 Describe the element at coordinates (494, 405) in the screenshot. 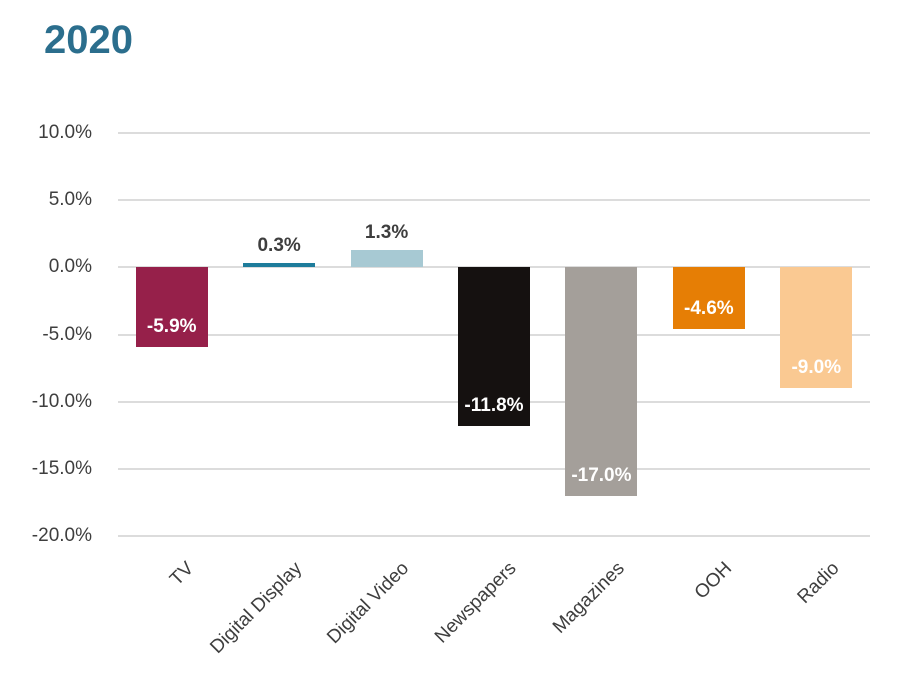

I see `value-label-newspapers: -11.8%` at that location.